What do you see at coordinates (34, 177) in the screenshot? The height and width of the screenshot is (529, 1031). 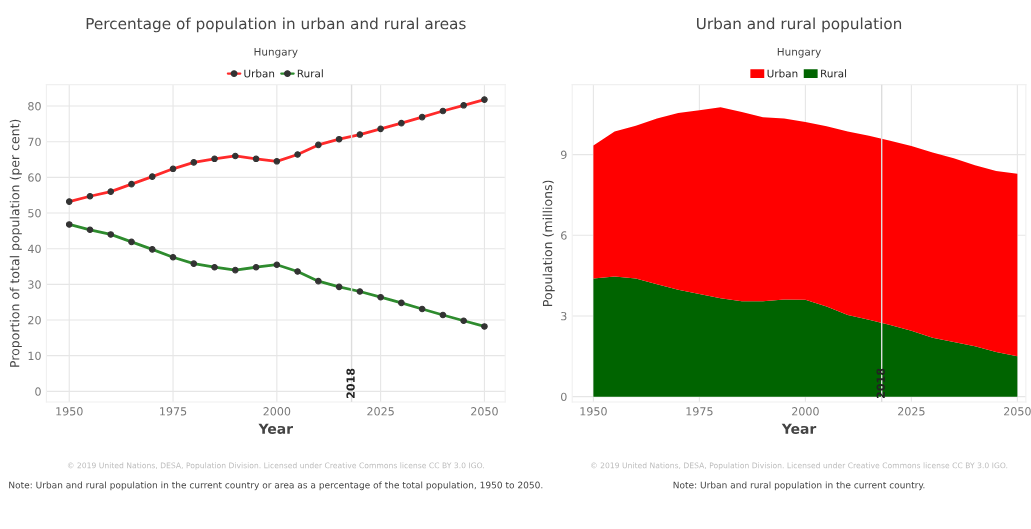 I see `y-tick-label: 60` at bounding box center [34, 177].